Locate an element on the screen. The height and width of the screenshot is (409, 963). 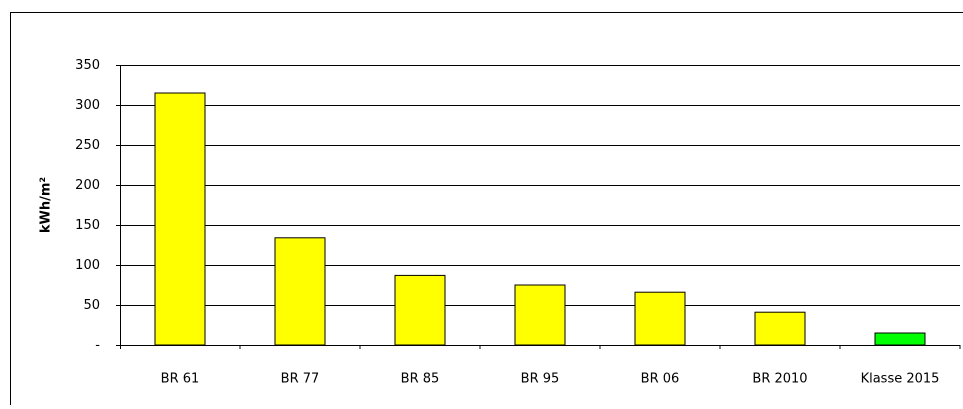
y-tick-label: 250 is located at coordinates (87, 145).